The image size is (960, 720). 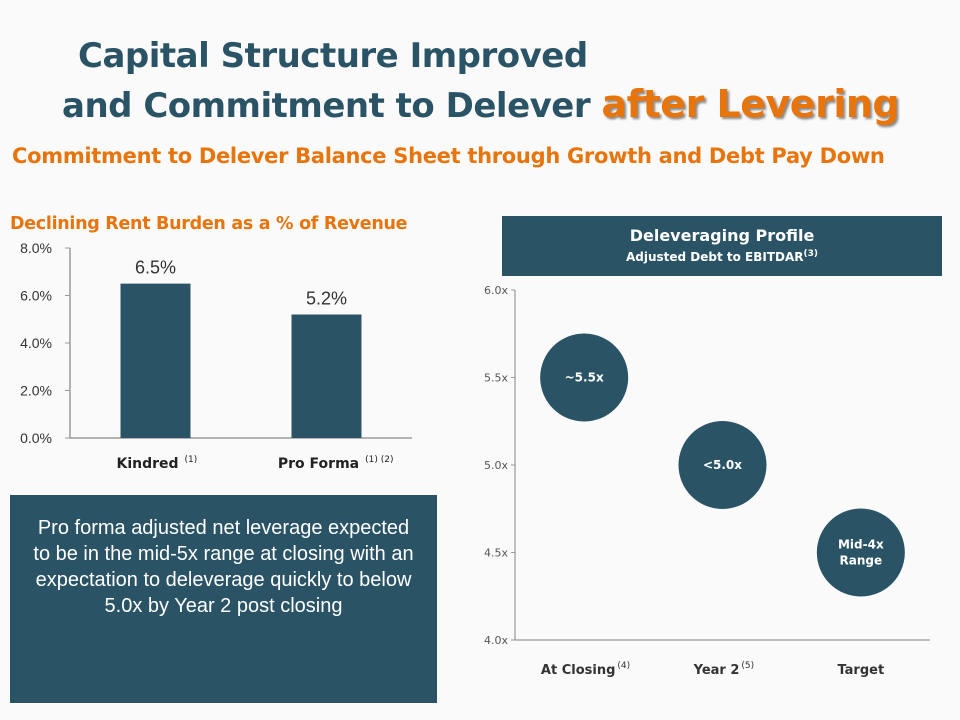 I want to click on deleveraging-footnote: (3), so click(x=811, y=254).